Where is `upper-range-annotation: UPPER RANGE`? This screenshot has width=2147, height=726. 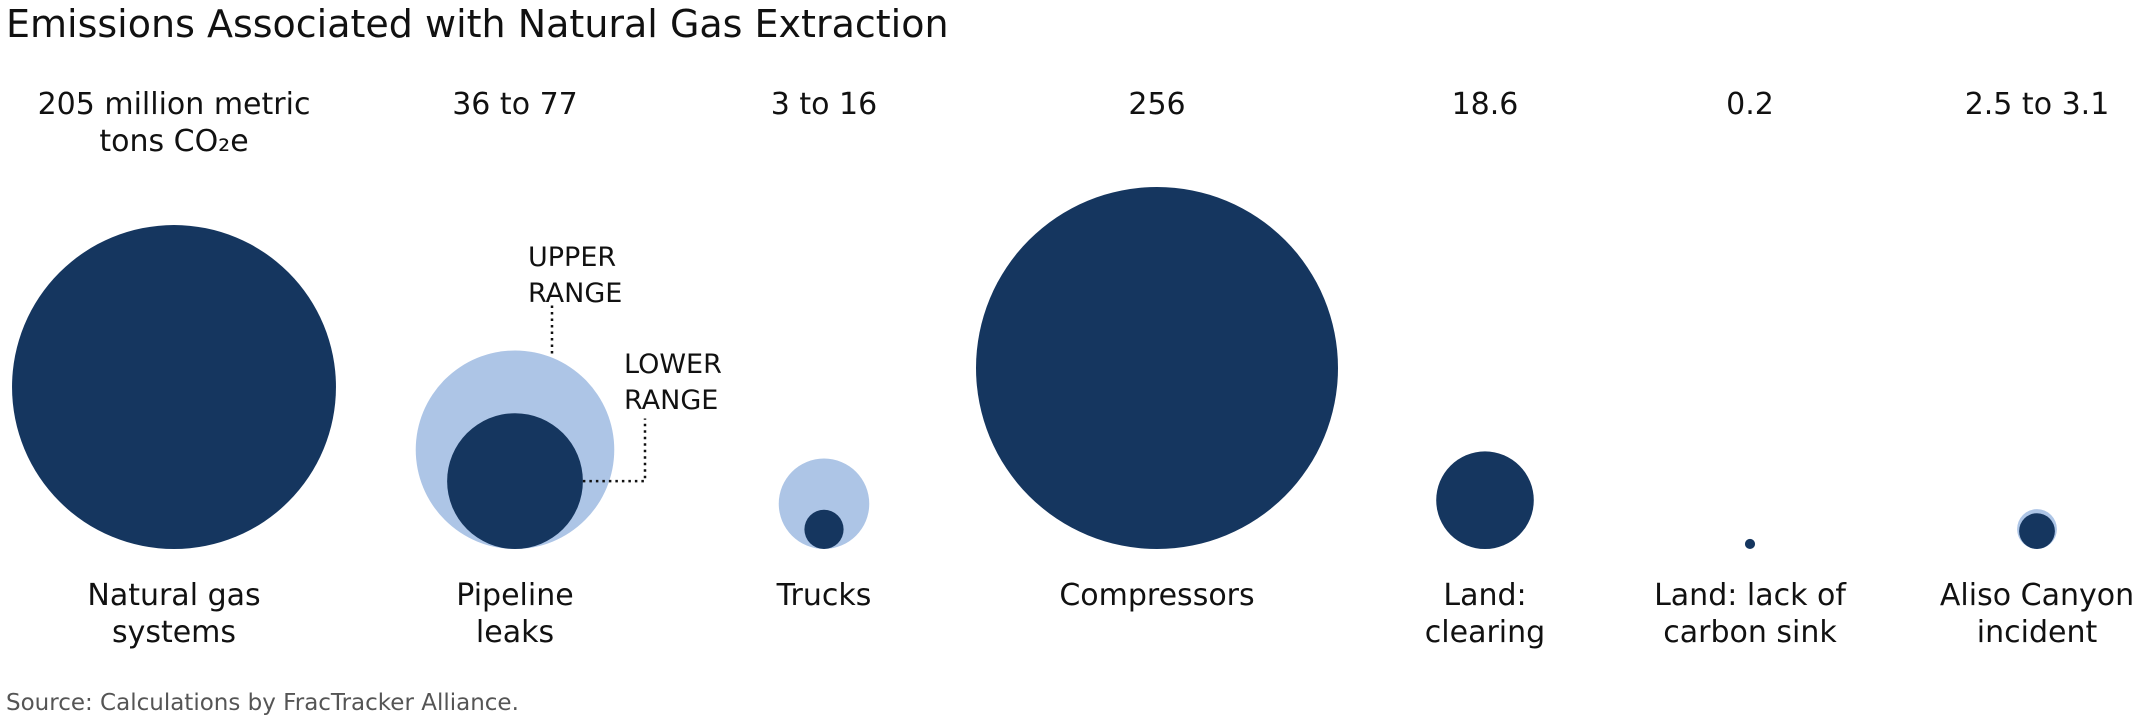
upper-range-annotation: UPPER RANGE is located at coordinates (575, 276).